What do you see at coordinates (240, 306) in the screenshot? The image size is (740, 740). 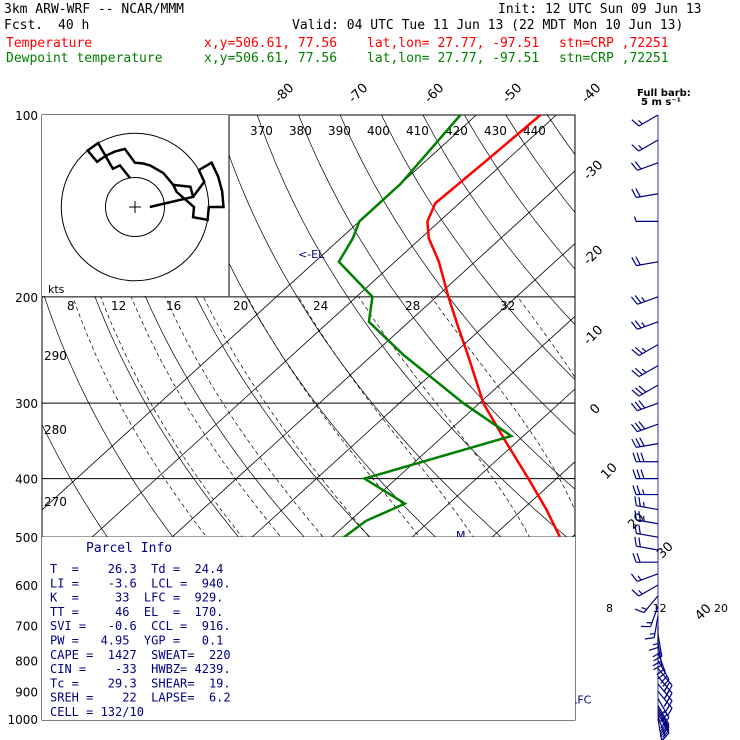 I see `hodograph-speed-label: 20` at bounding box center [240, 306].